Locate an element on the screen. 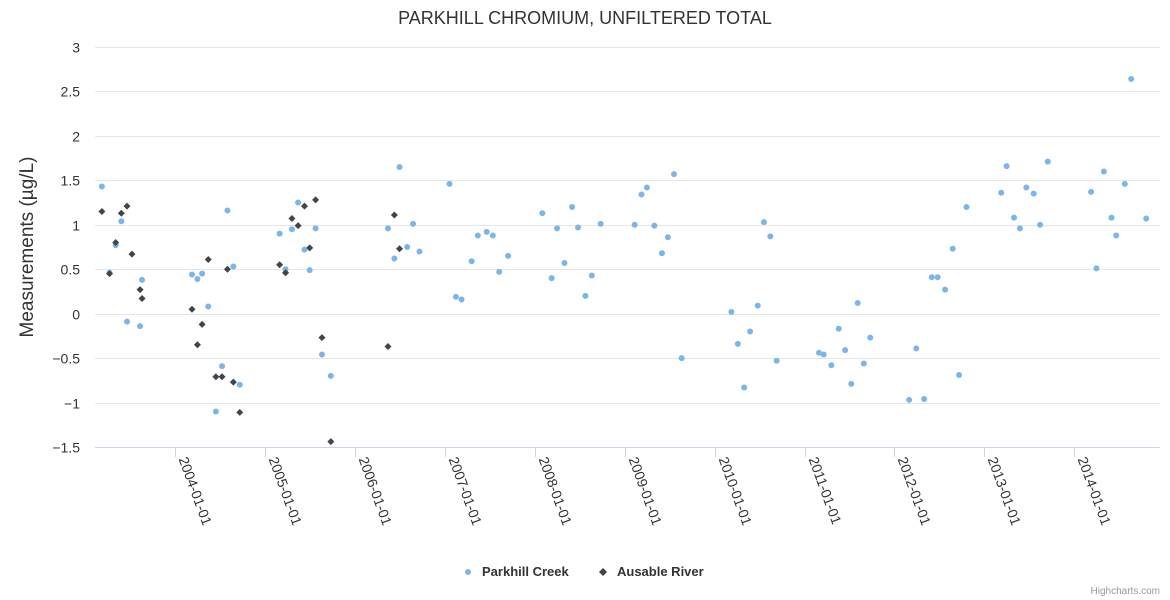  legend-item-ausable-river: Ausable River is located at coordinates (651, 571).